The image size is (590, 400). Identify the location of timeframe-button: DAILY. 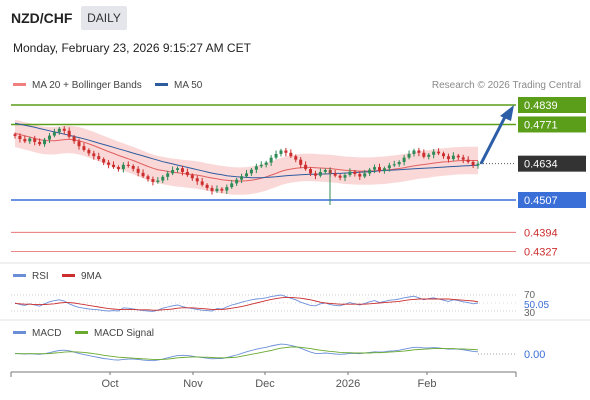
(104, 18).